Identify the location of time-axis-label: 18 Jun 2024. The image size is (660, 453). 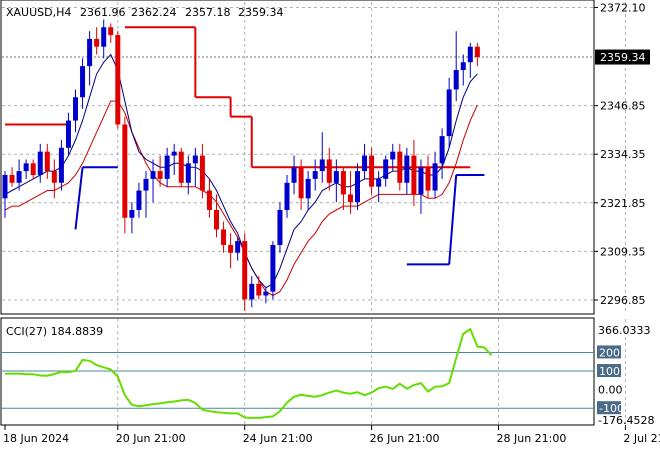
(36, 438).